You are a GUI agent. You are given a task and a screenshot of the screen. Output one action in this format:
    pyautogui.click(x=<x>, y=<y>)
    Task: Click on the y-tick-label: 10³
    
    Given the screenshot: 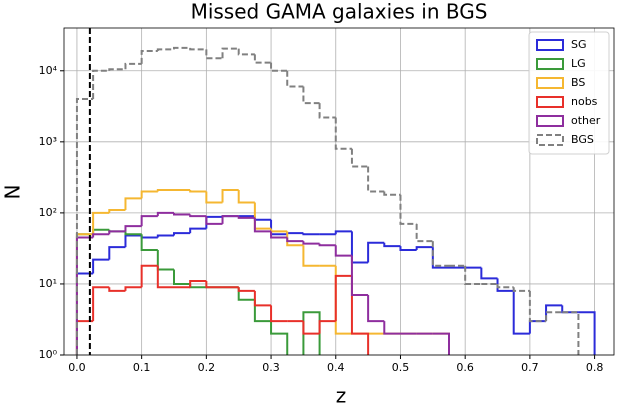 What is the action you would take?
    pyautogui.click(x=48, y=141)
    